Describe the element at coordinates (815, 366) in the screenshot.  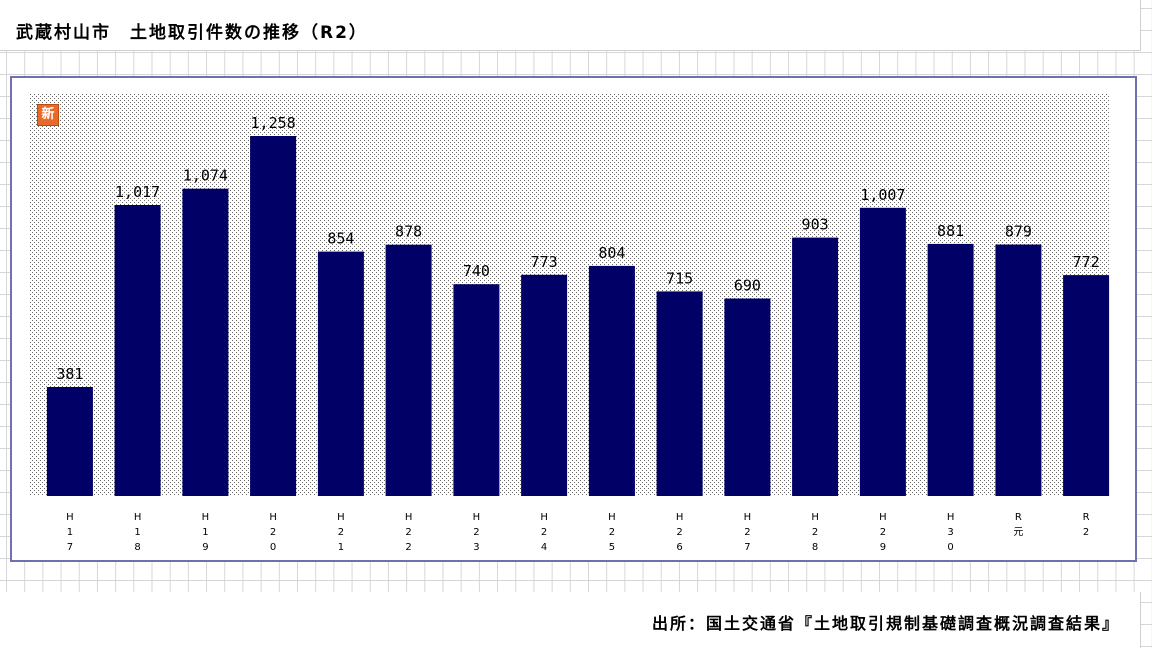
I see `bar-H28` at that location.